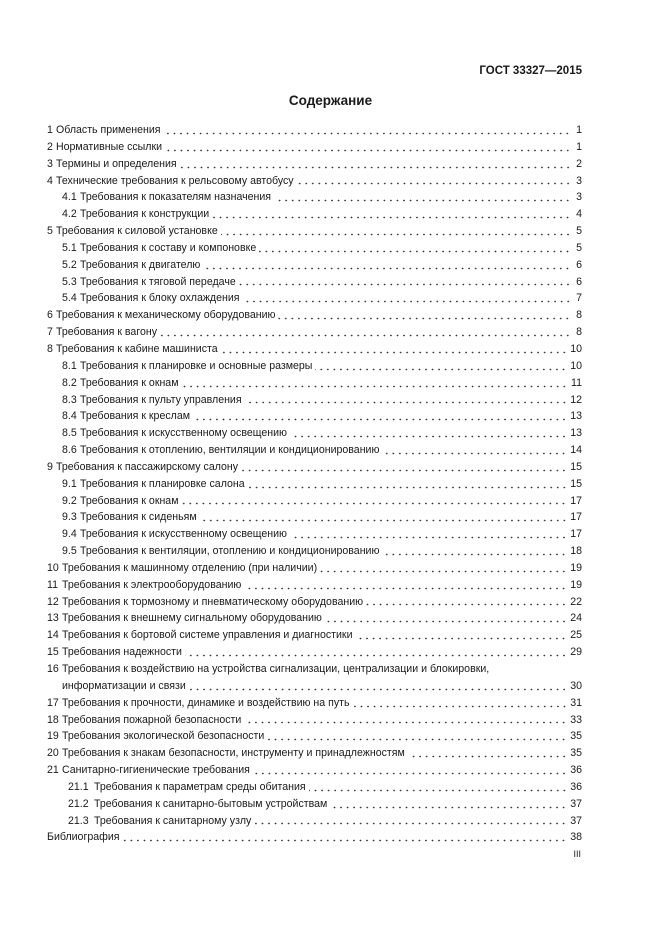 The height and width of the screenshot is (936, 661). Describe the element at coordinates (69, 551) in the screenshot. I see `toc-entry-number: 9.5` at that location.